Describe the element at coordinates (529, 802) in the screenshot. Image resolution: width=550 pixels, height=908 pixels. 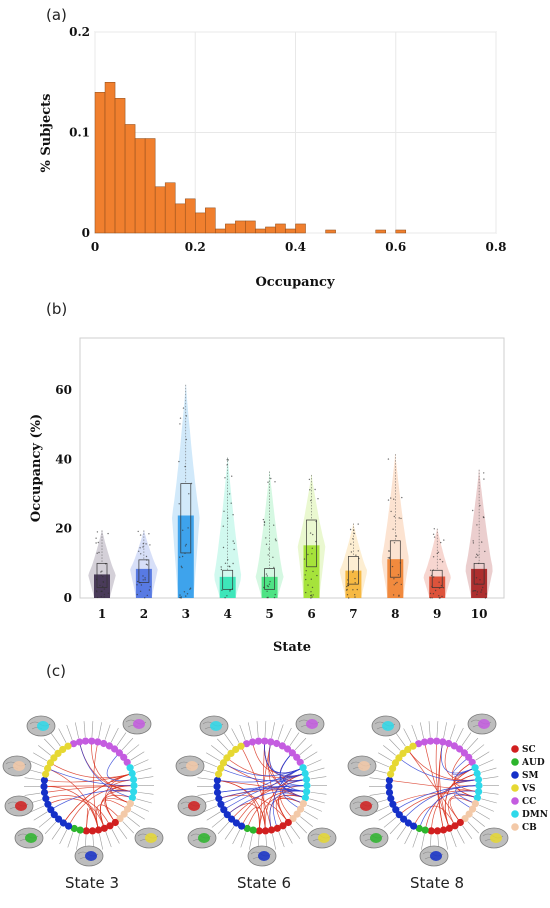
I see `legend-label: CC` at that location.